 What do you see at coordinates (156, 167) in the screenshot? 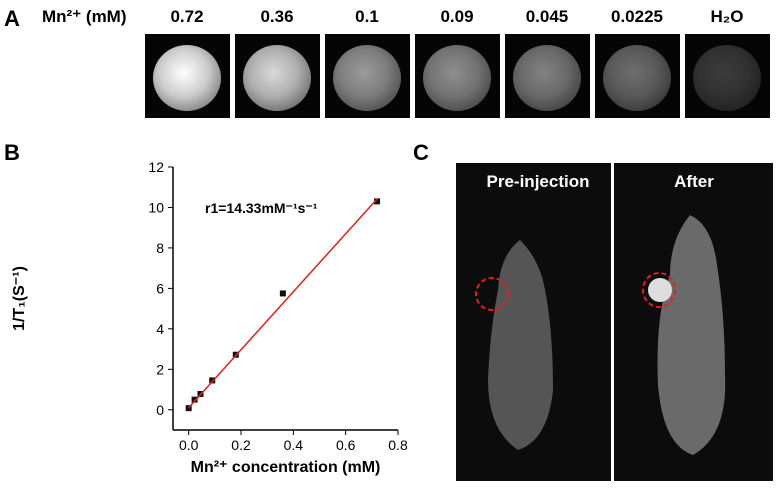
I see `y-tick-label: 12` at bounding box center [156, 167].